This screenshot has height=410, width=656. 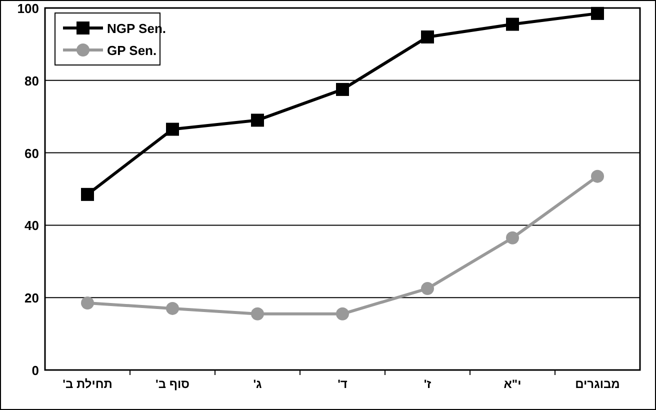 I want to click on x-tick-label: י"א, so click(x=513, y=384).